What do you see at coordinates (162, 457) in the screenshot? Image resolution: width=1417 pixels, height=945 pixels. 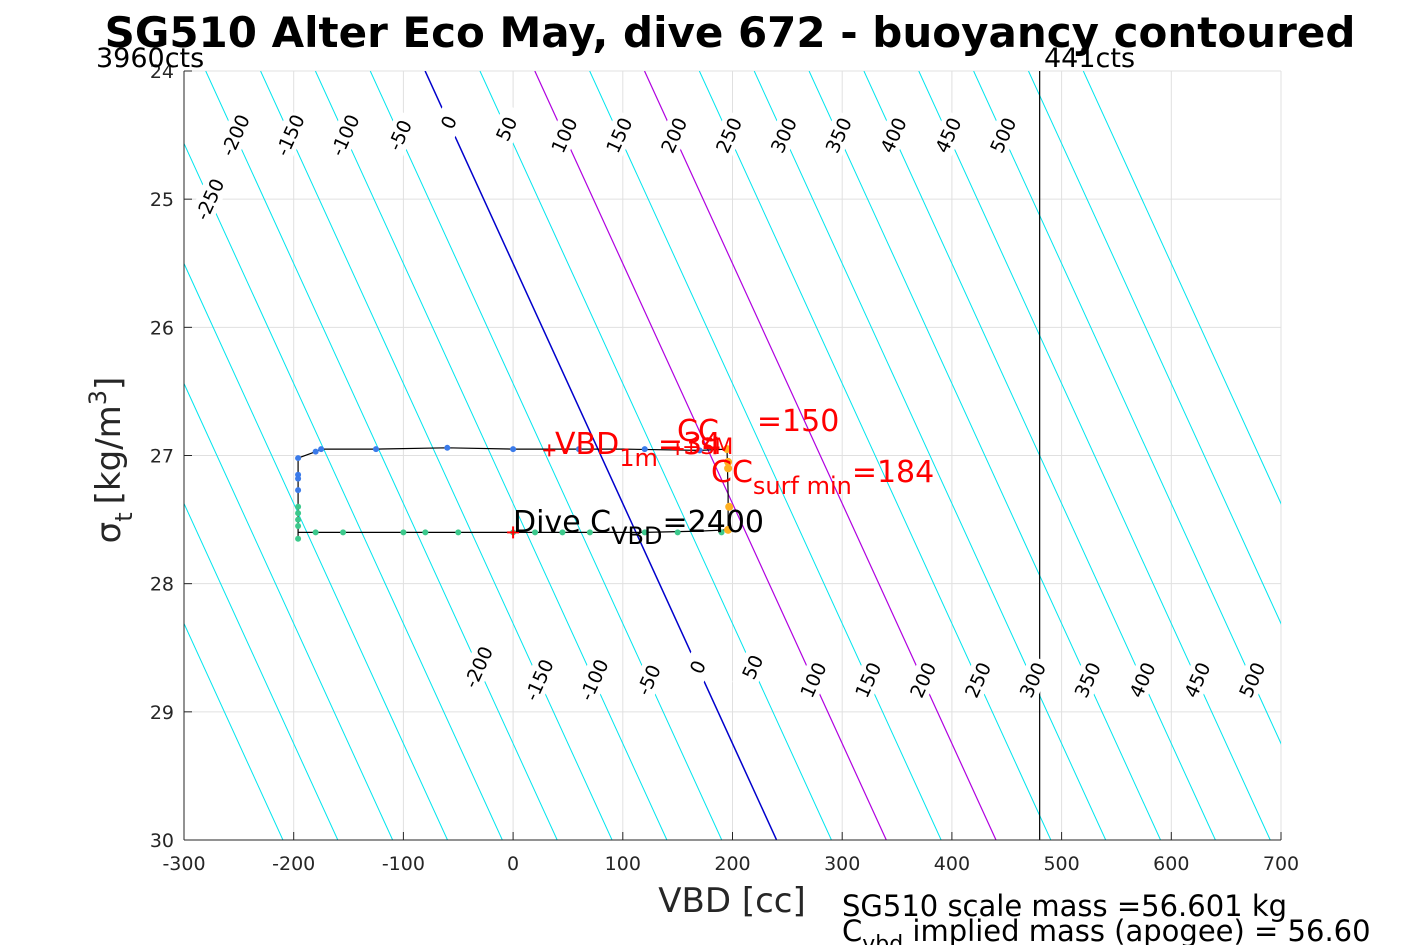 I see `y-tick-label: 27` at bounding box center [162, 457].